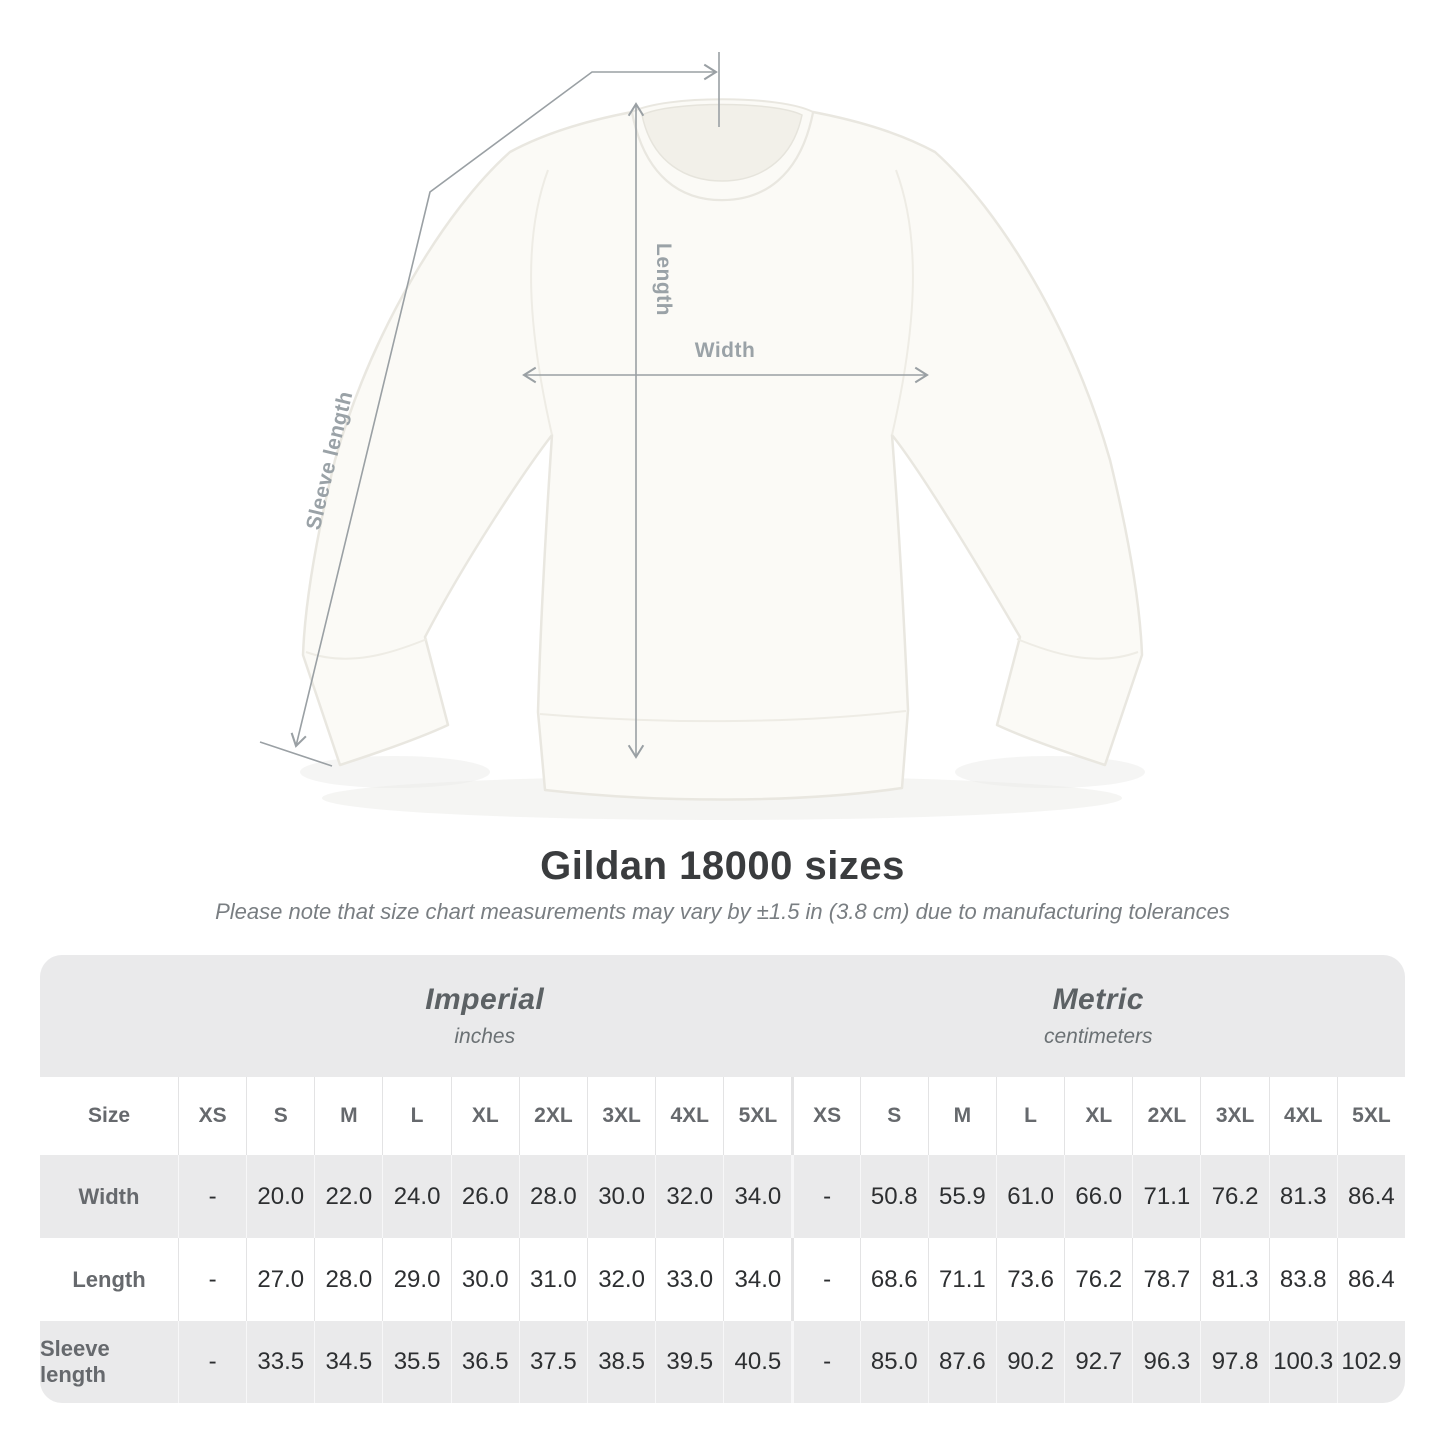 The height and width of the screenshot is (1445, 1445). I want to click on unit-group-header-row: Imperial inches Metric centimeters, so click(722, 1016).